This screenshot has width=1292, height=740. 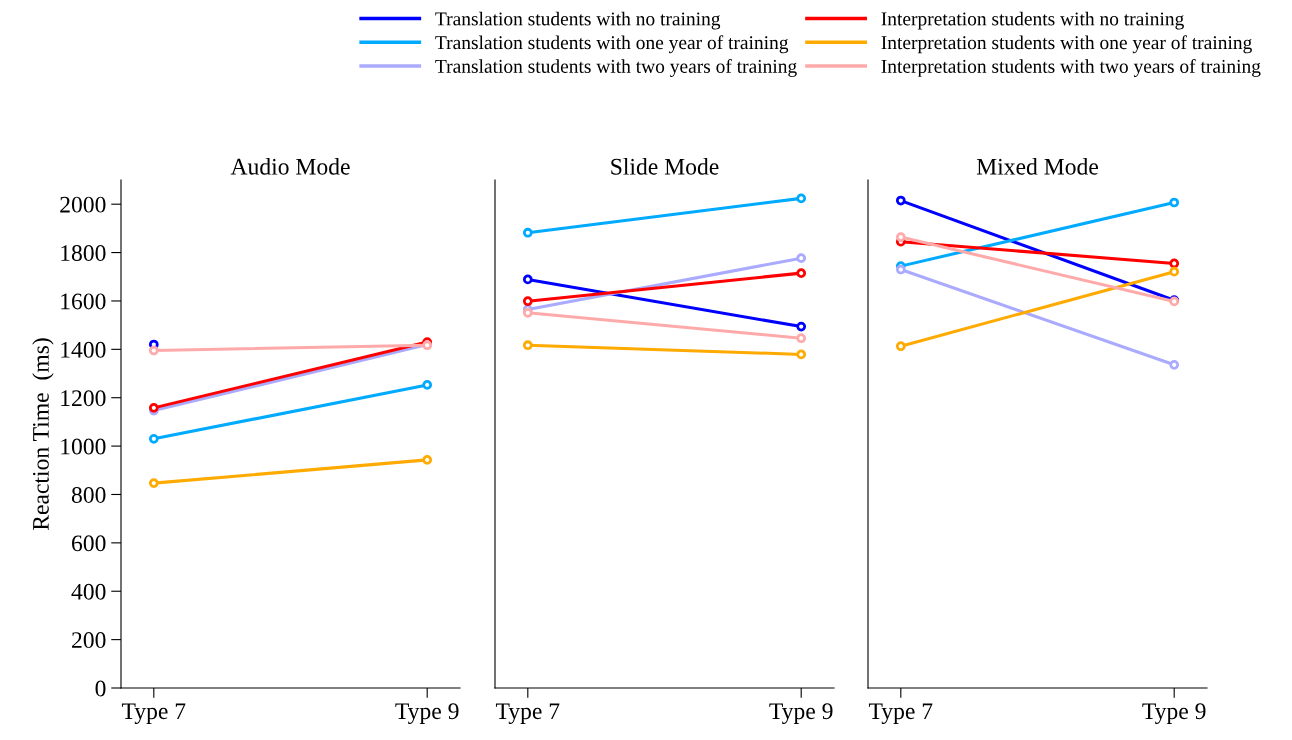 I want to click on y-tick-label: 600, so click(x=89, y=543).